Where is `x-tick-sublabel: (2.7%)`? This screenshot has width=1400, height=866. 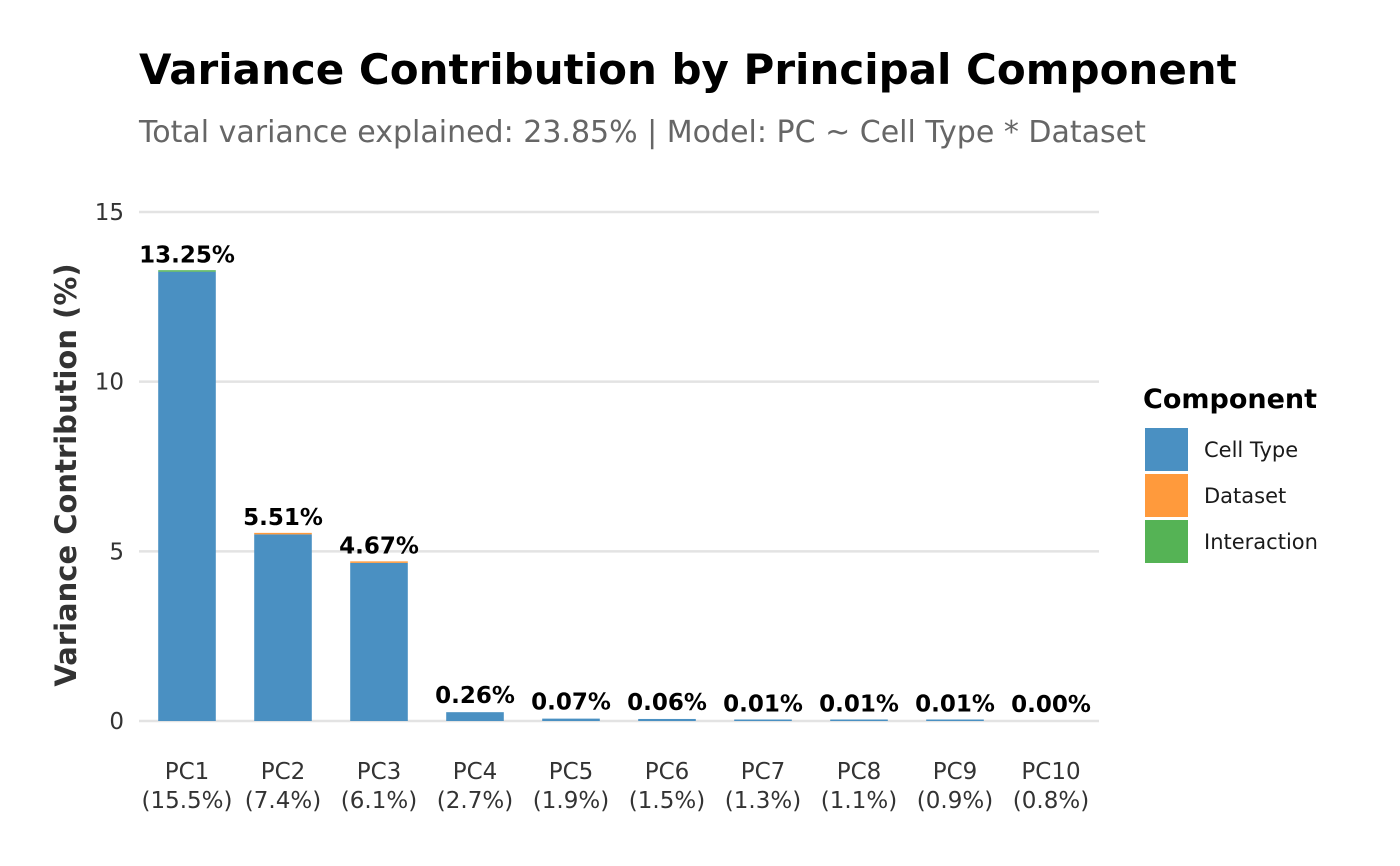 x-tick-sublabel: (2.7%) is located at coordinates (475, 801).